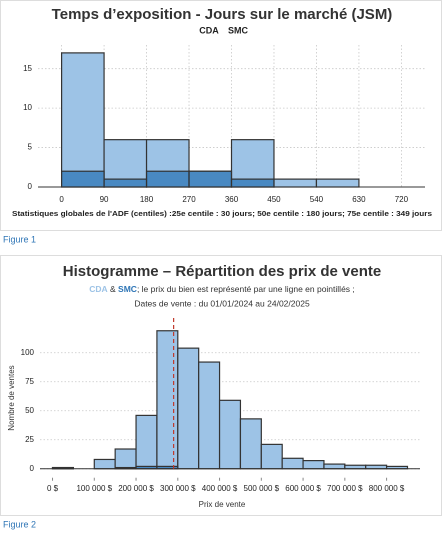 This screenshot has height=536, width=443. What do you see at coordinates (147, 199) in the screenshot?
I see `x-tick-label: 180` at bounding box center [147, 199].